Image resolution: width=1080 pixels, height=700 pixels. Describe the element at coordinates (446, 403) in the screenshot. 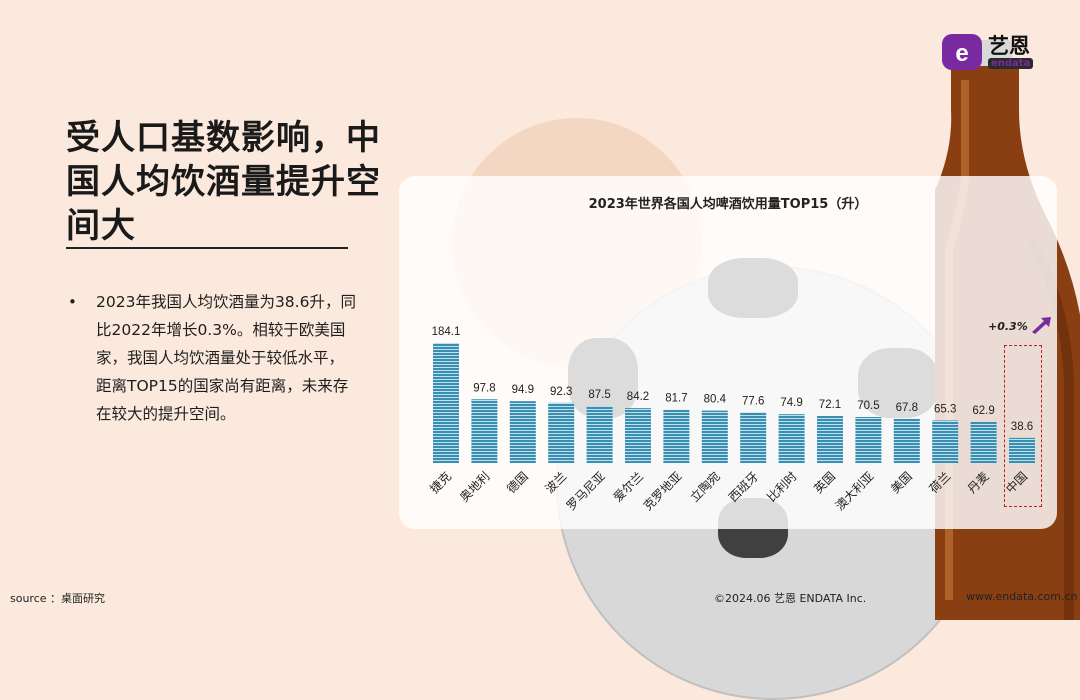

I see `bar-捷克` at that location.